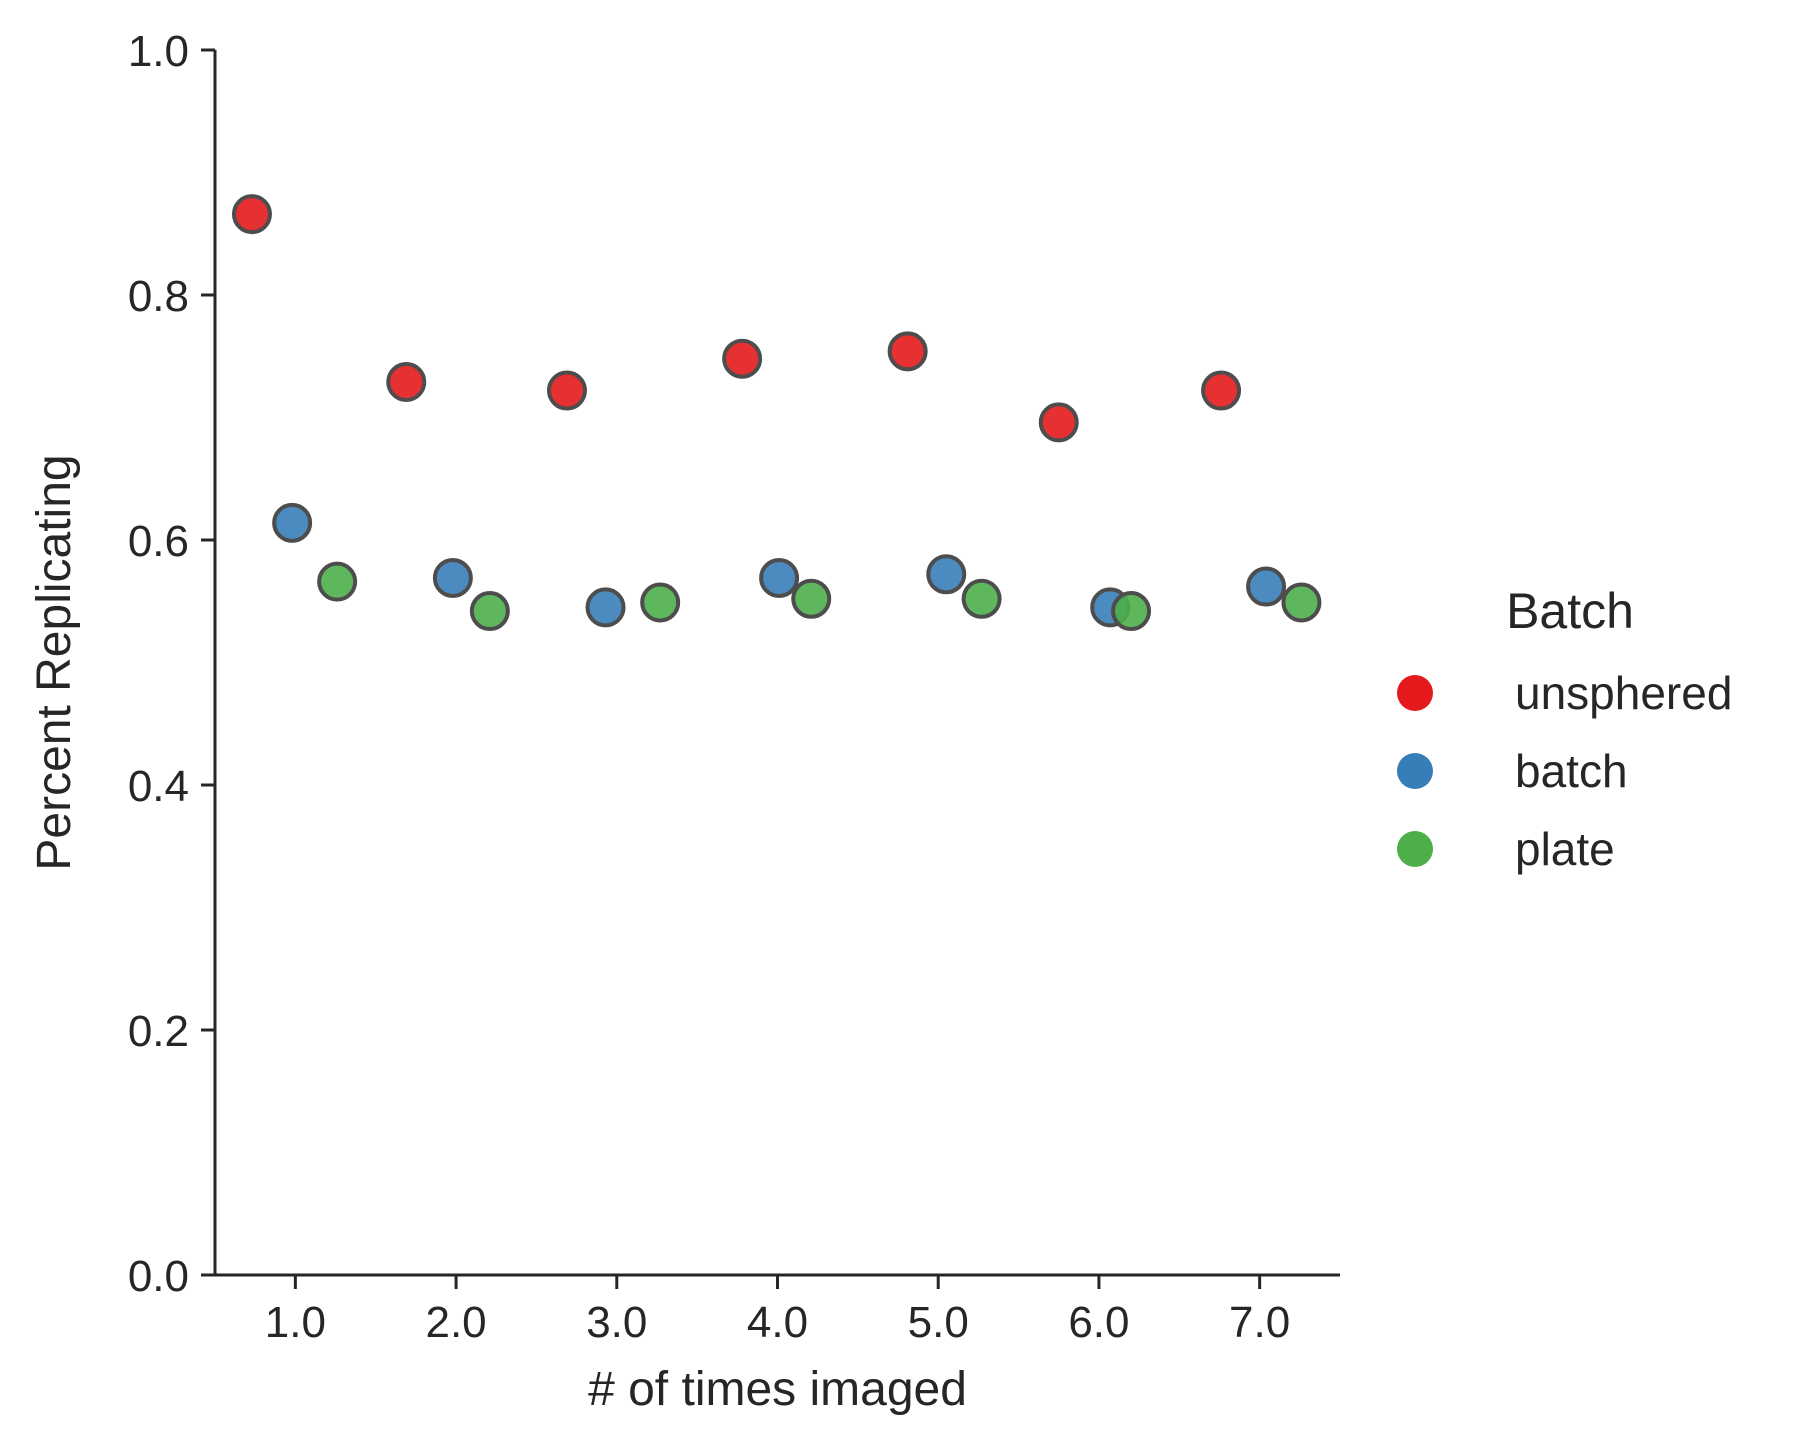 This screenshot has height=1447, width=1806. Describe the element at coordinates (158, 51) in the screenshot. I see `y-tick-label: 1.0` at that location.